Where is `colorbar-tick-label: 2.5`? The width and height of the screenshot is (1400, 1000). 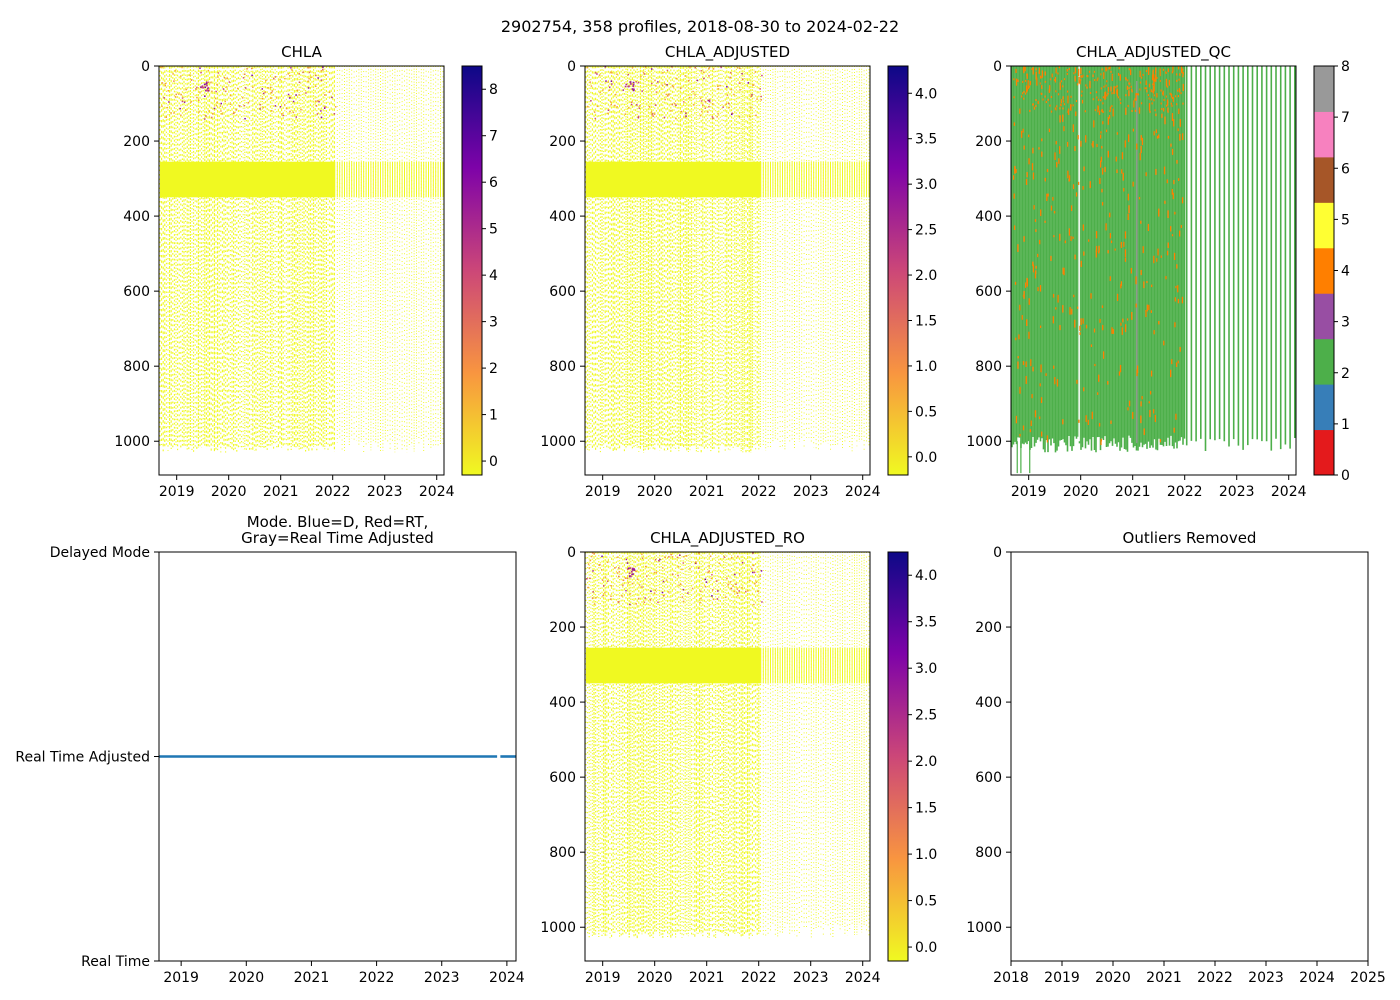
colorbar-tick-label: 2.5 is located at coordinates (926, 231).